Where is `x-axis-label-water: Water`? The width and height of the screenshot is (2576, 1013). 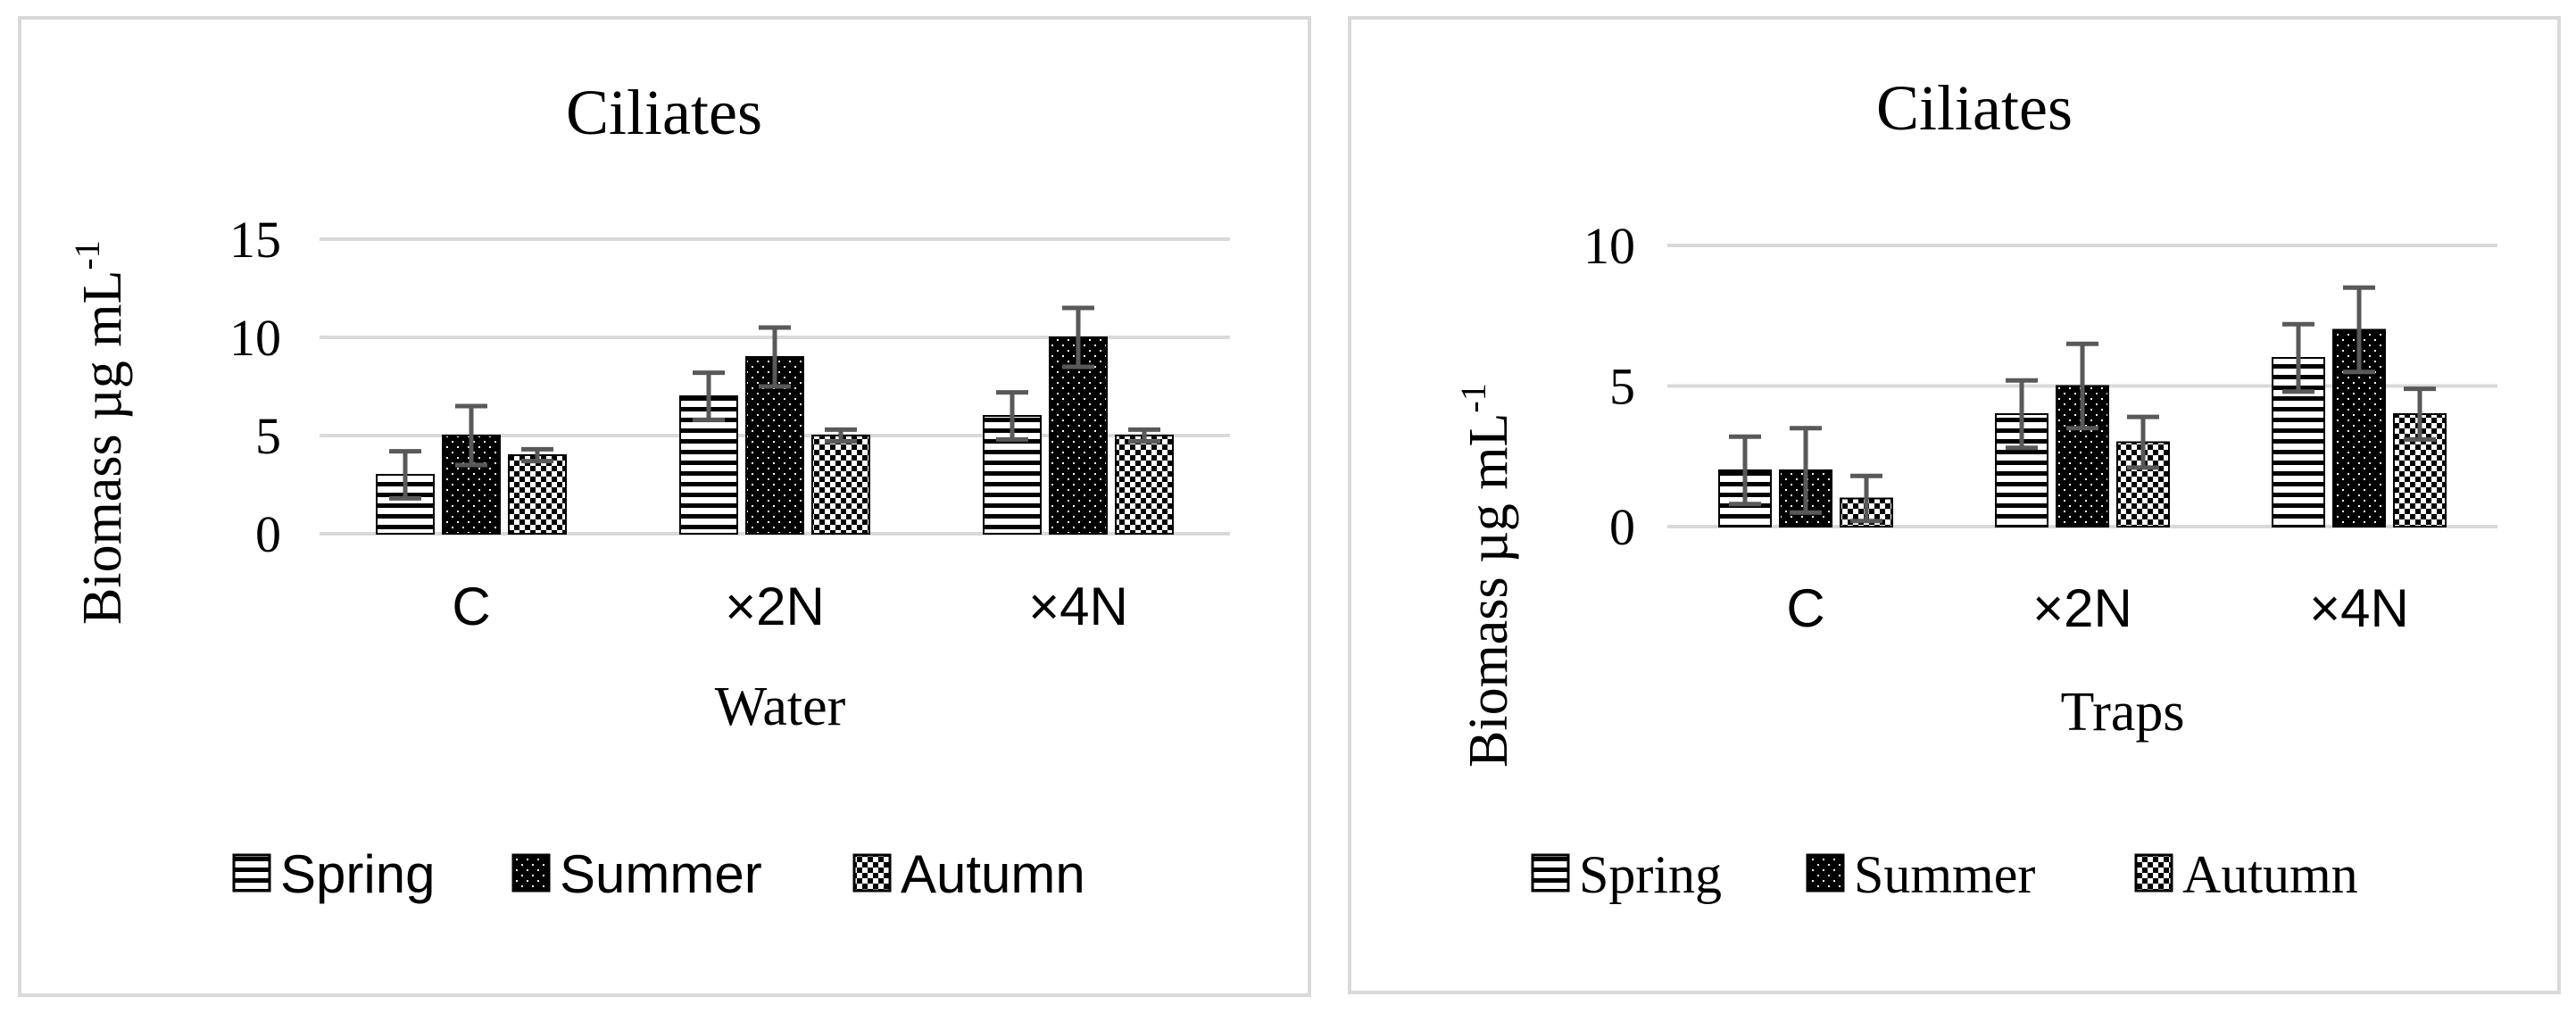 x-axis-label-water: Water is located at coordinates (780, 707).